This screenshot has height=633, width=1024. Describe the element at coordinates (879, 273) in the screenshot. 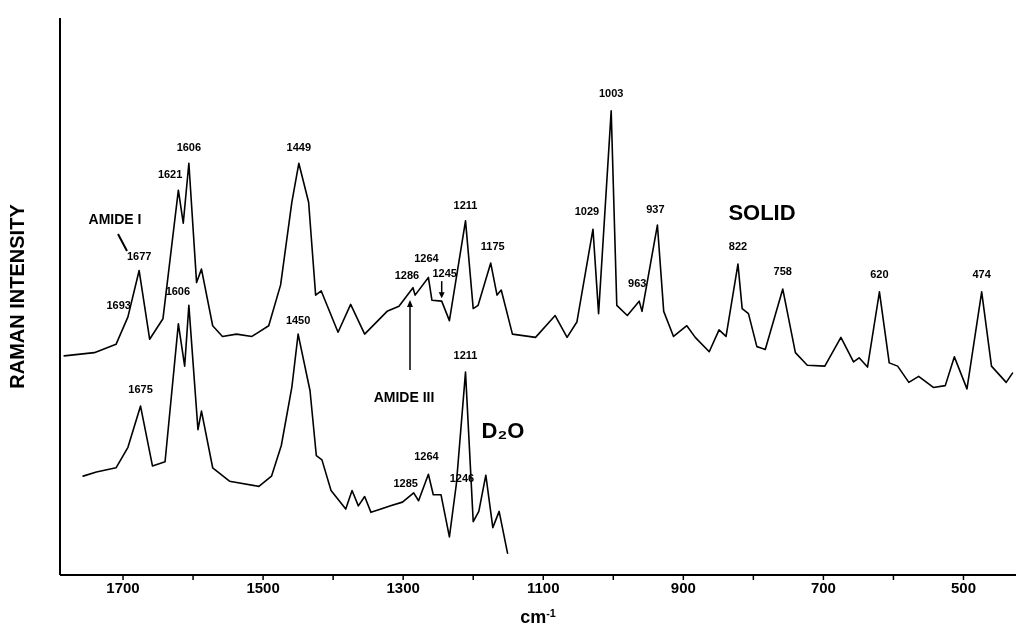

I see `annotation: 620` at that location.